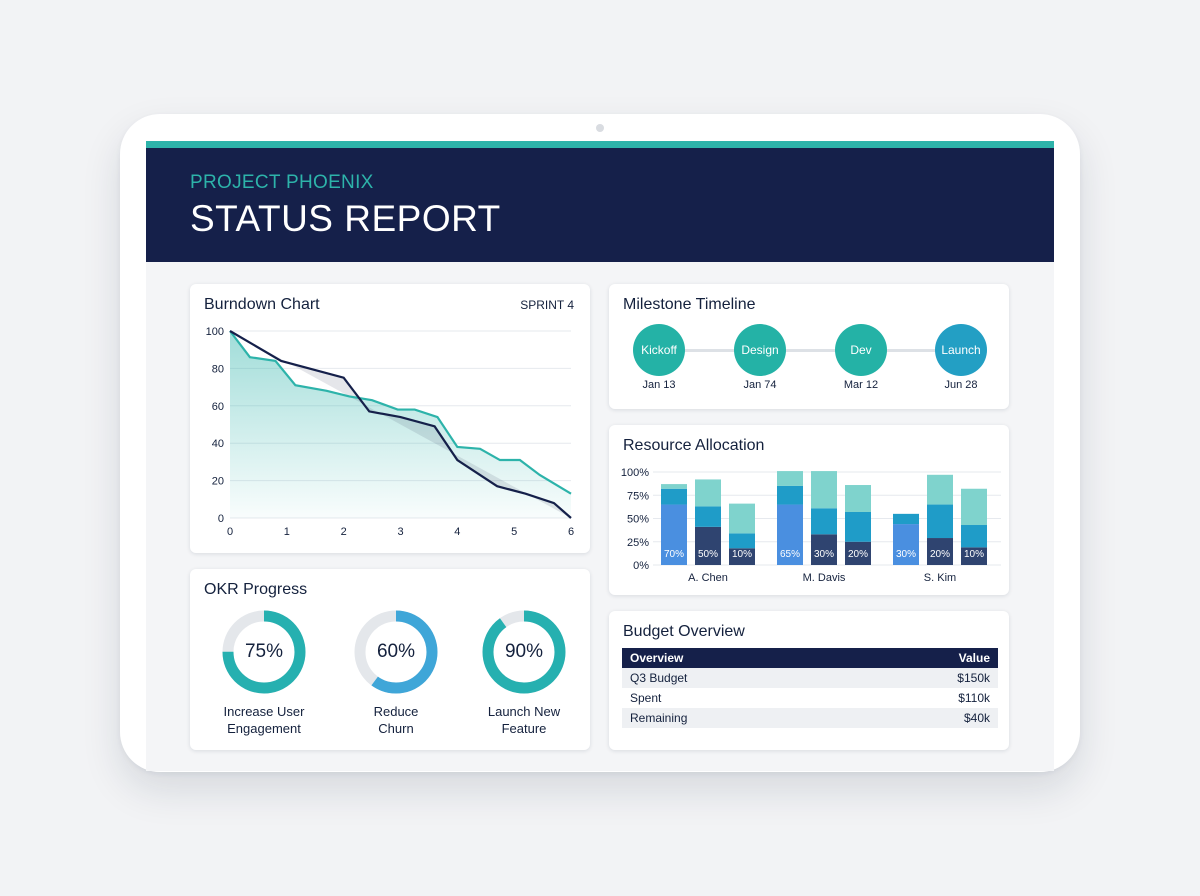 This screenshot has height=896, width=1200. Describe the element at coordinates (824, 578) in the screenshot. I see `x-tick-label: M. Davis` at that location.